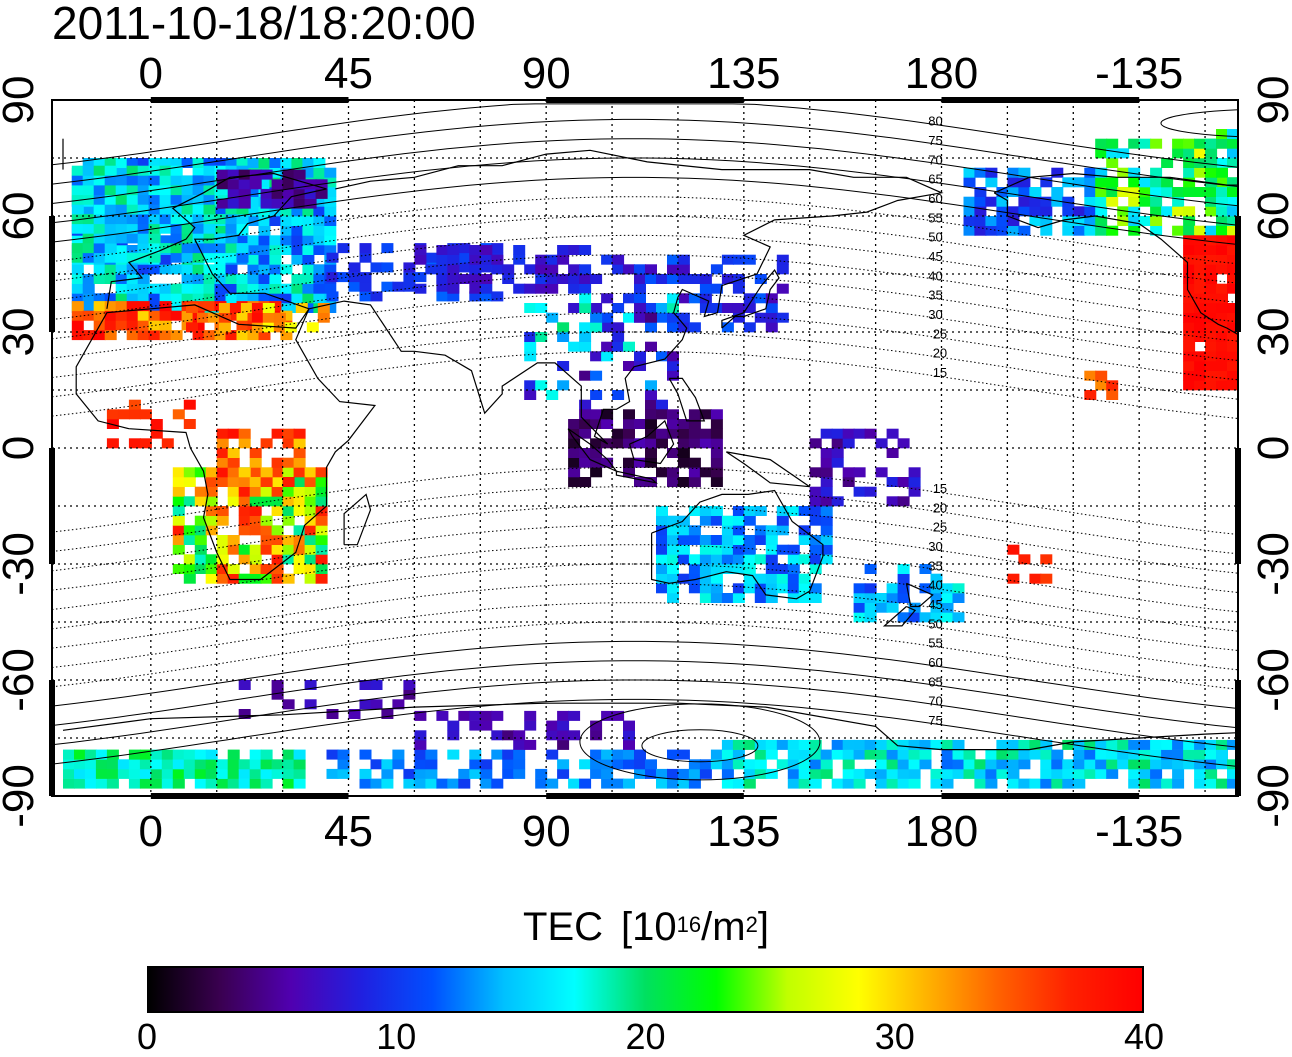 The height and width of the screenshot is (1057, 1292). What do you see at coordinates (264, 24) in the screenshot?
I see `page-title: 2011-10-18/18:20:00` at bounding box center [264, 24].